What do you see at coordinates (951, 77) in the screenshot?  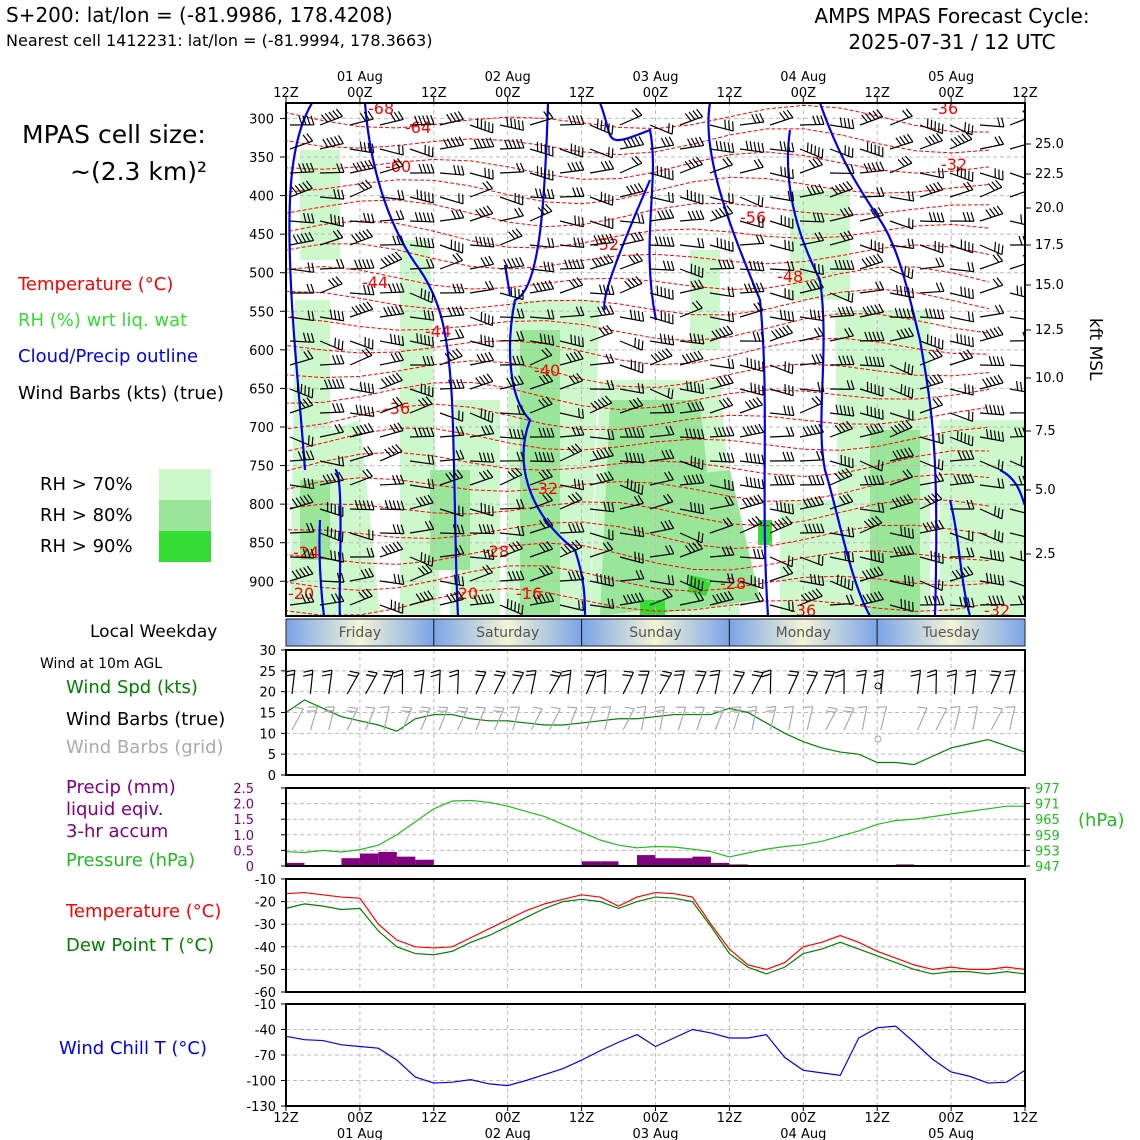 I see `top-date-label: 05 Aug` at bounding box center [951, 77].